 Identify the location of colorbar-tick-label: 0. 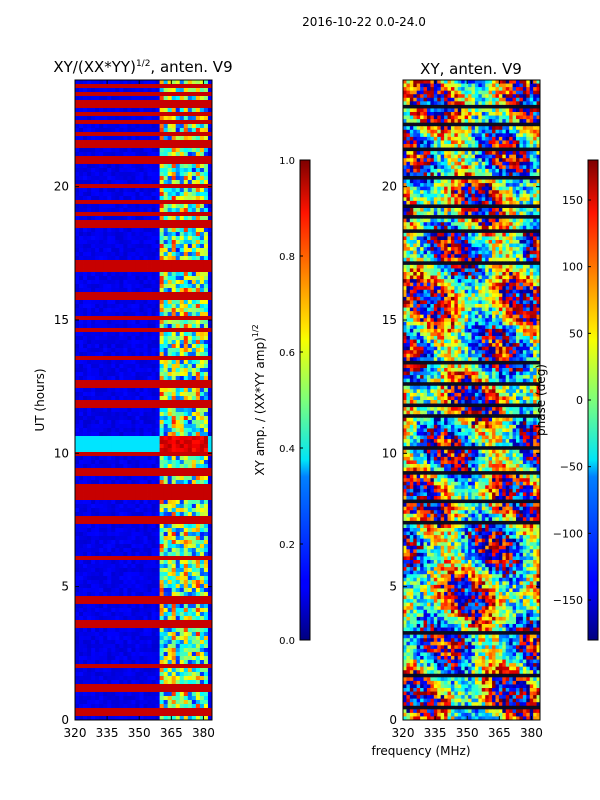
(579, 400).